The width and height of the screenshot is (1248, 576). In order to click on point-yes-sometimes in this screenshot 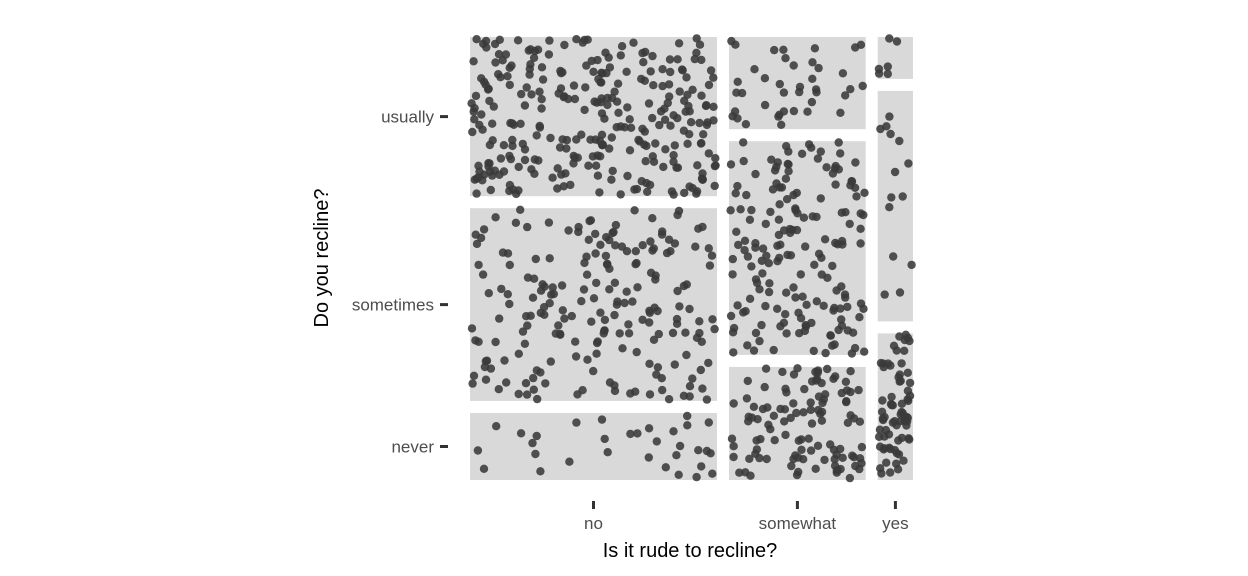, I will do `click(893, 256)`.